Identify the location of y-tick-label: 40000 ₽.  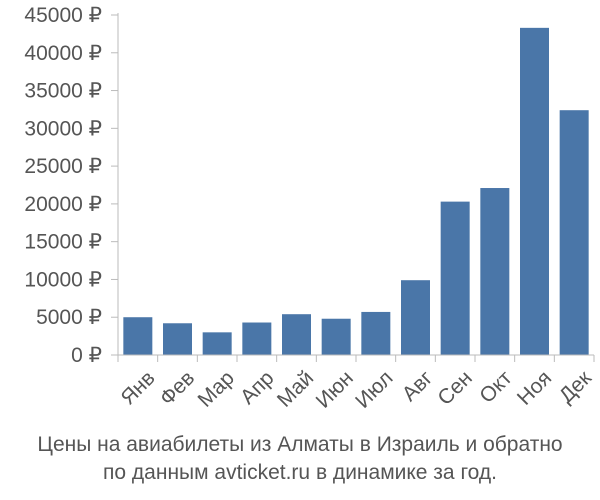
(63, 53).